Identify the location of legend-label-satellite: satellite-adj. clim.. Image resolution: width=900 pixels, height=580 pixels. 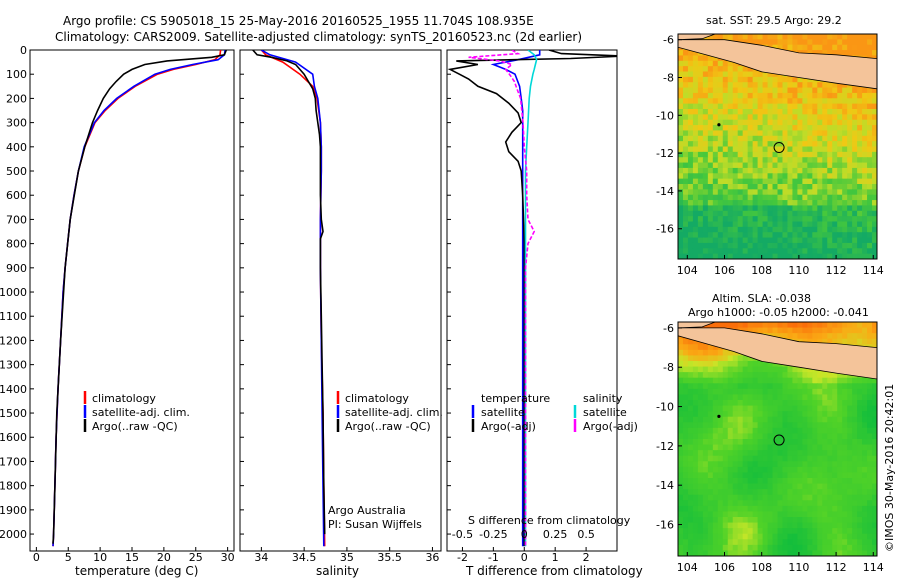
(394, 412).